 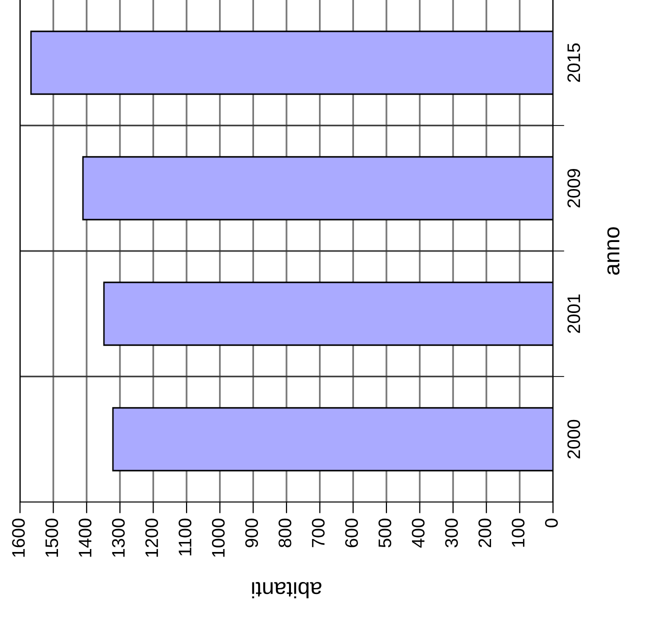 What do you see at coordinates (485, 533) in the screenshot?
I see `x-tick-label: 200` at bounding box center [485, 533].